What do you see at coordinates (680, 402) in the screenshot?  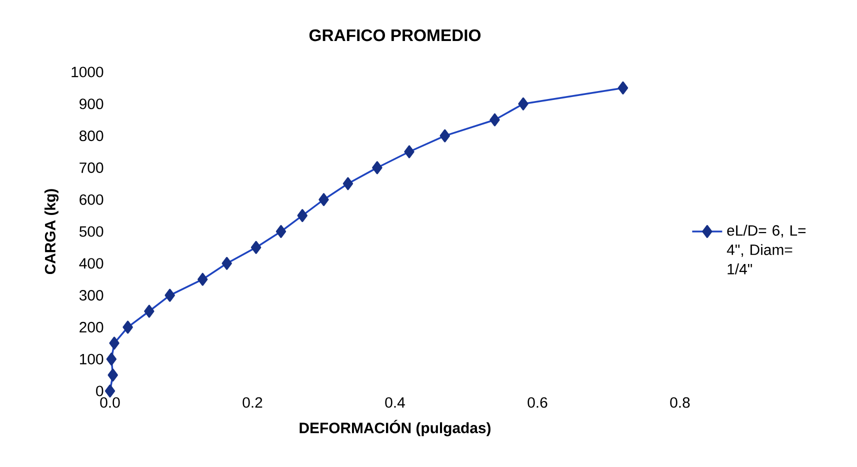 I see `x-tick-label: 0.8` at bounding box center [680, 402].